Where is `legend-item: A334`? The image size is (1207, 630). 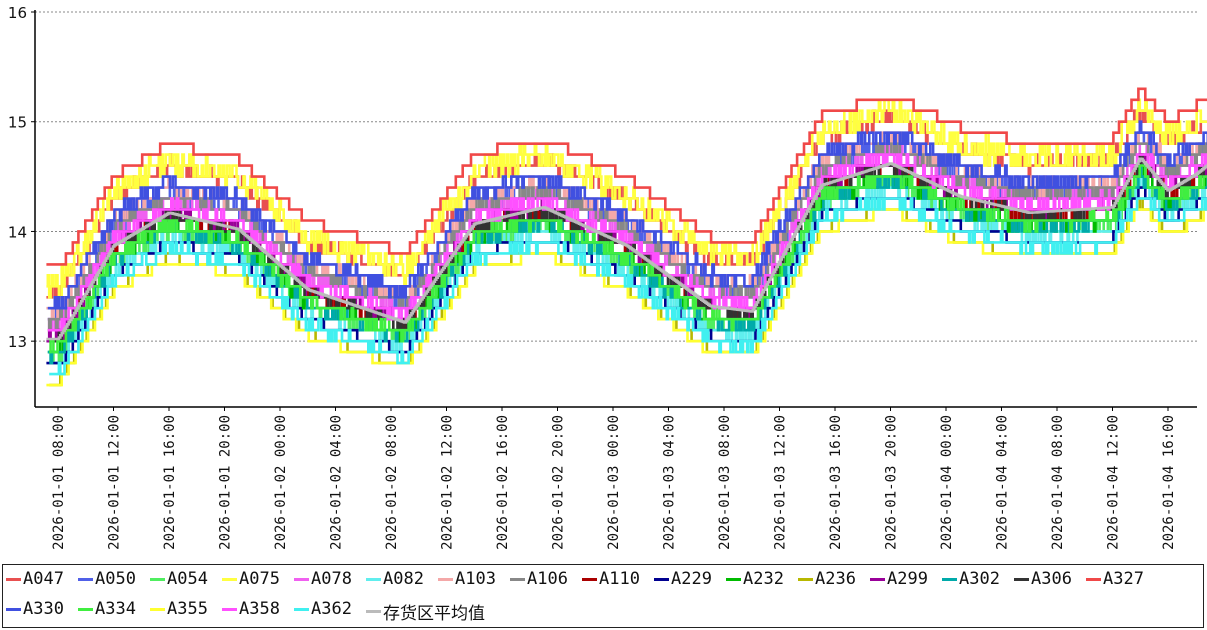 legend-item: A334 is located at coordinates (107, 609).